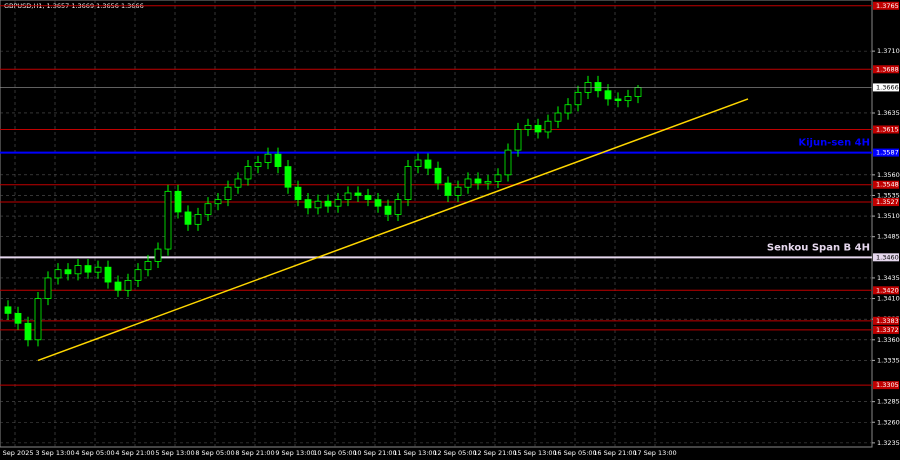  What do you see at coordinates (888, 443) in the screenshot?
I see `y-tick-label: 1.3235` at bounding box center [888, 443].